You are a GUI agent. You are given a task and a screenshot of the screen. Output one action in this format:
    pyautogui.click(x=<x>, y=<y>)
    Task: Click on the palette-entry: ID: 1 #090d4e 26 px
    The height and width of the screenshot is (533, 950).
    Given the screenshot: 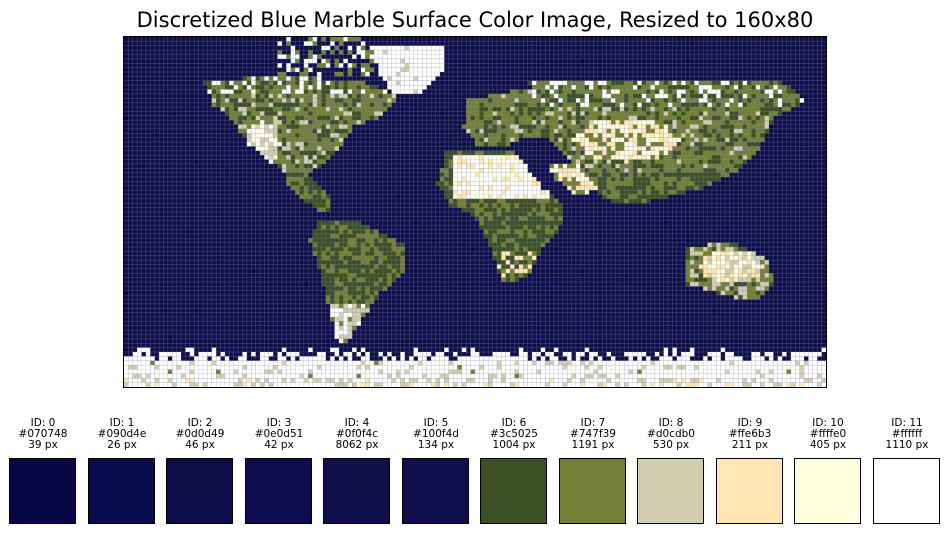 What is the action you would take?
    pyautogui.click(x=122, y=471)
    